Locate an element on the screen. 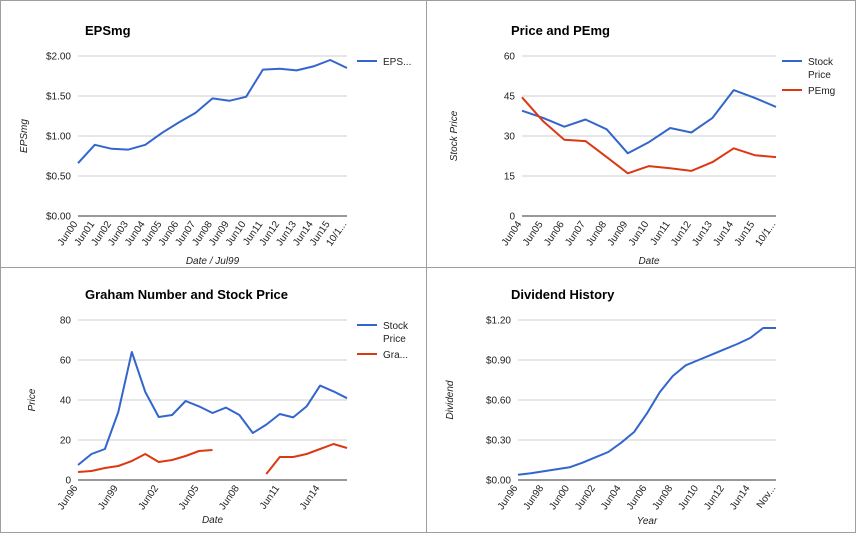 Image resolution: width=856 pixels, height=533 pixels. chart-title: EPSmg is located at coordinates (108, 30).